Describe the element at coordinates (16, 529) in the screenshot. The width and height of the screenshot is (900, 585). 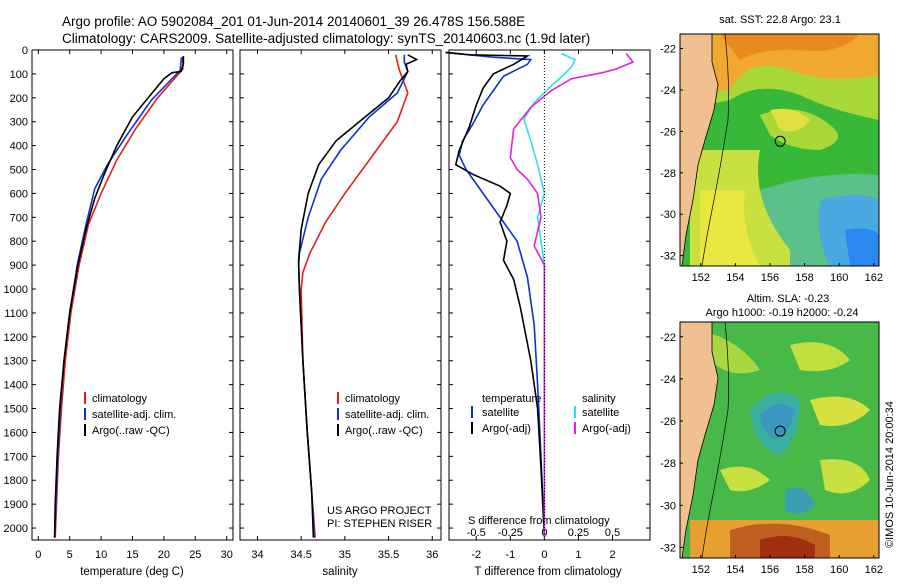
I see `y-tick-label: 2000` at that location.